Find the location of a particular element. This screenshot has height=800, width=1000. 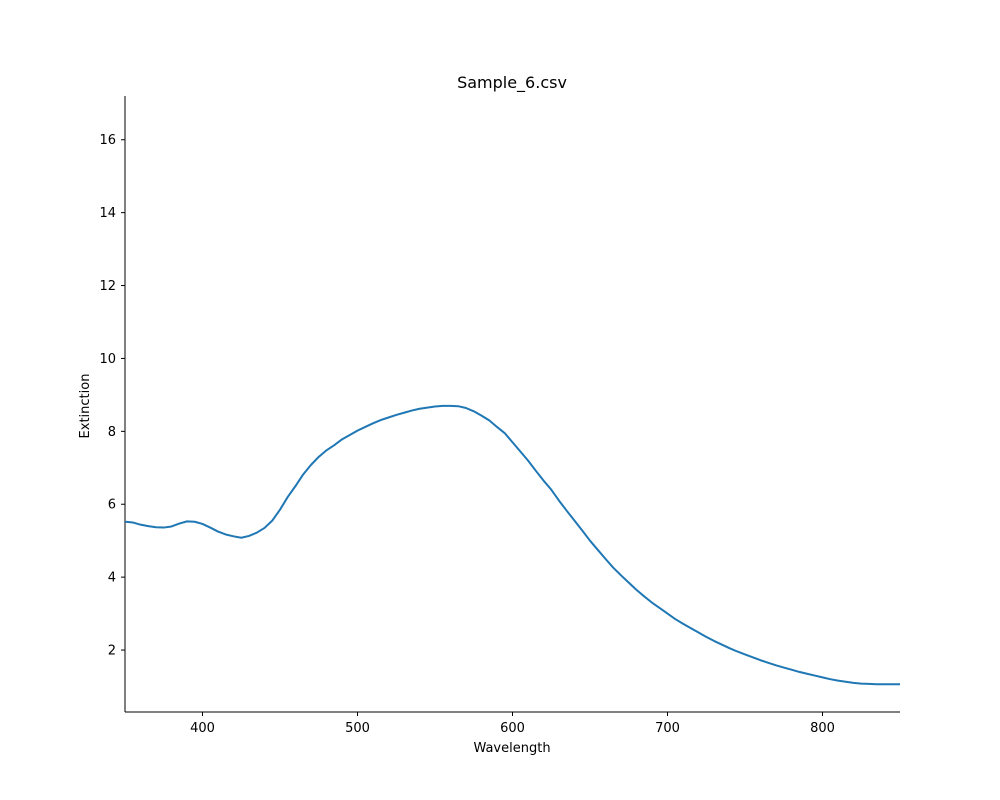

y-tick-label: 4 is located at coordinates (112, 578).